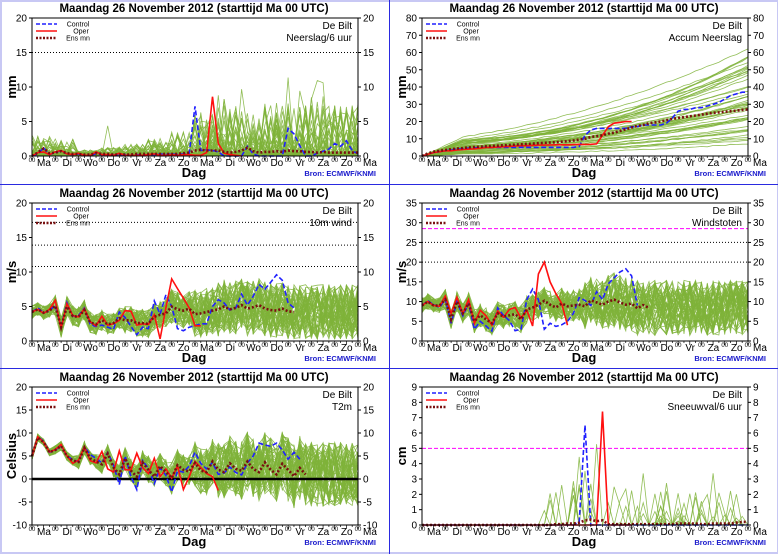  What do you see at coordinates (412, 105) in the screenshot?
I see `y-tick-label-left: 30` at bounding box center [412, 105].